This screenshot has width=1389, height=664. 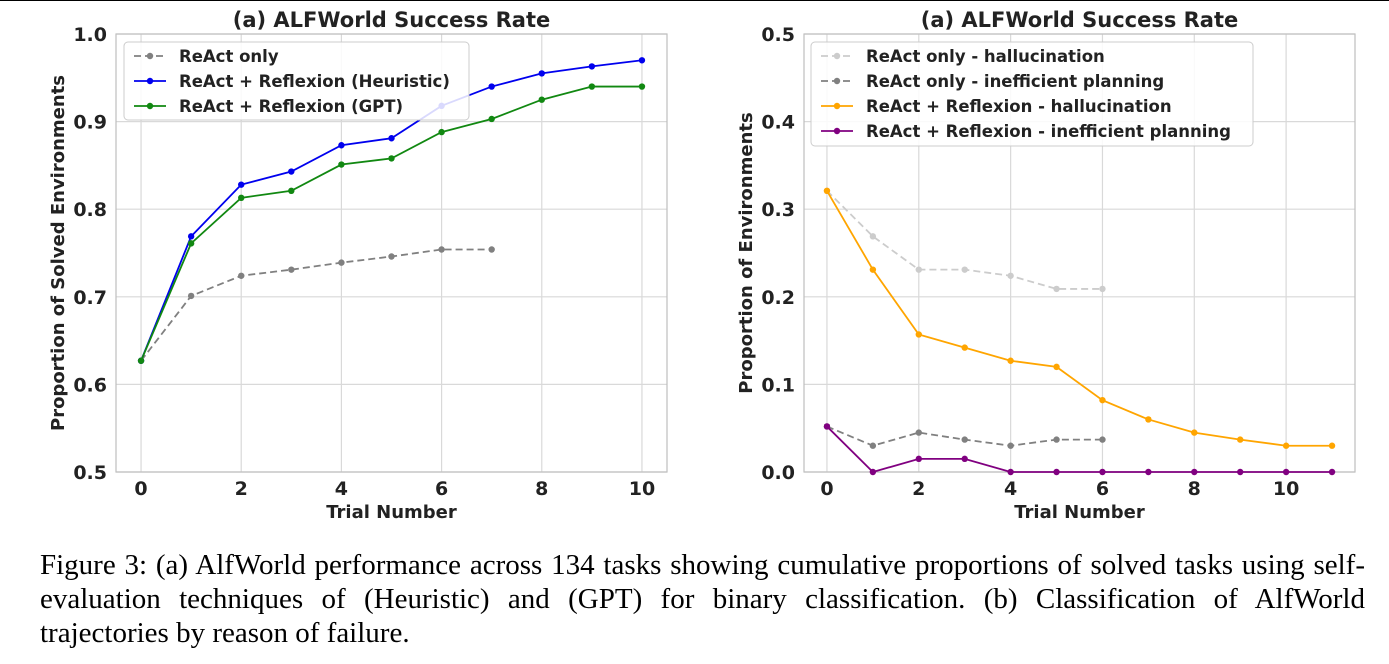 What do you see at coordinates (90, 385) in the screenshot?
I see `y-tick-label: 0.6` at bounding box center [90, 385].